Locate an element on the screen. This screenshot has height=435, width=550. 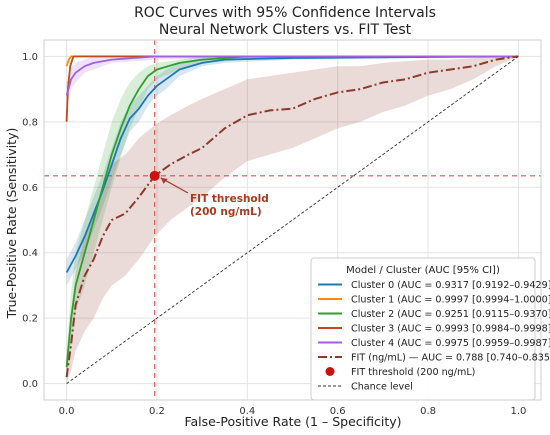
y-axis-label: True-Positive Rate (Sensitivity) is located at coordinates (11, 224).